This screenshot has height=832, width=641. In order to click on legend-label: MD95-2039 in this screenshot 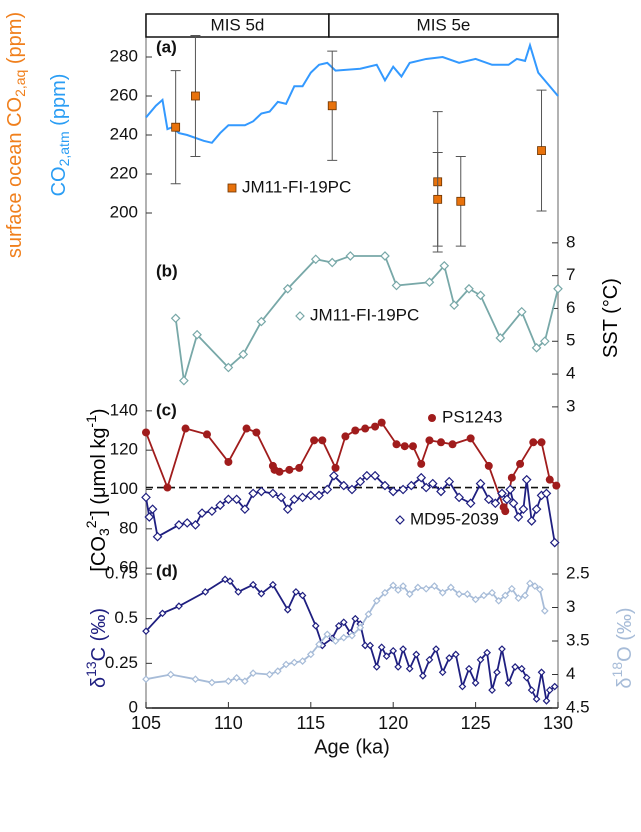, I will do `click(454, 518)`.